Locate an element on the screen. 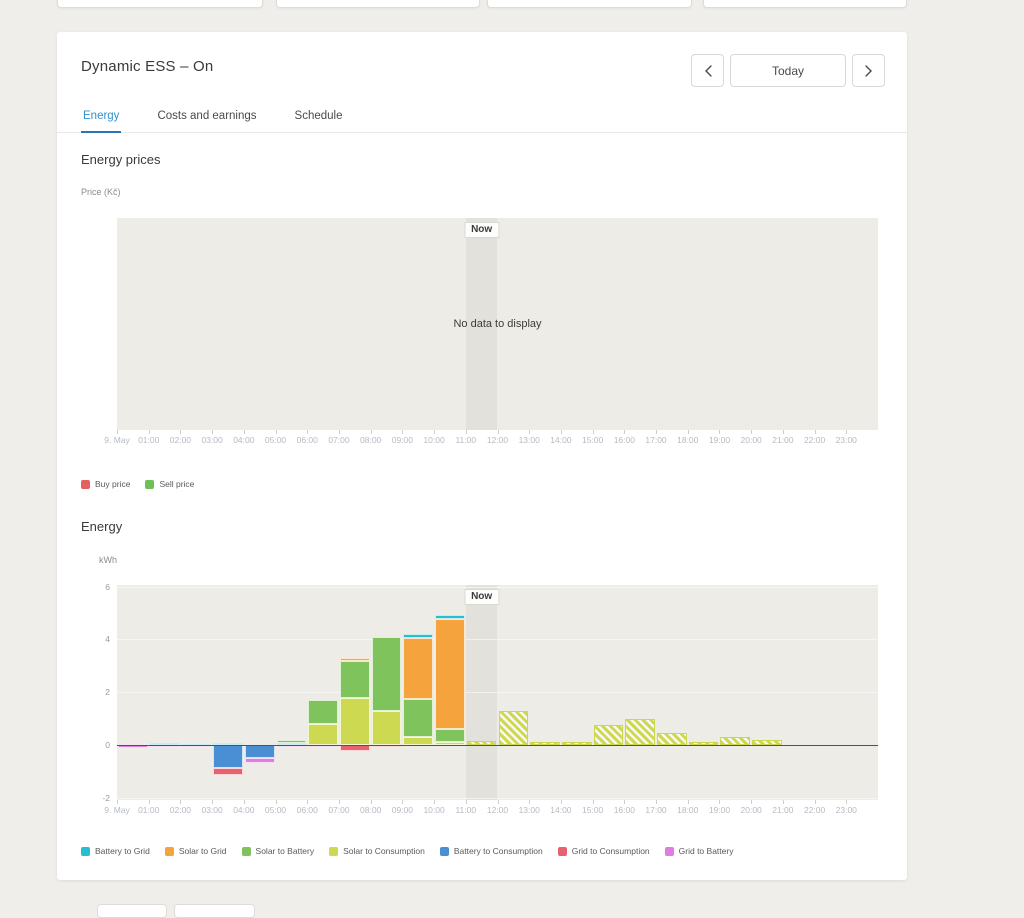 Image resolution: width=1024 pixels, height=918 pixels. top-card-fragment is located at coordinates (160, 4).